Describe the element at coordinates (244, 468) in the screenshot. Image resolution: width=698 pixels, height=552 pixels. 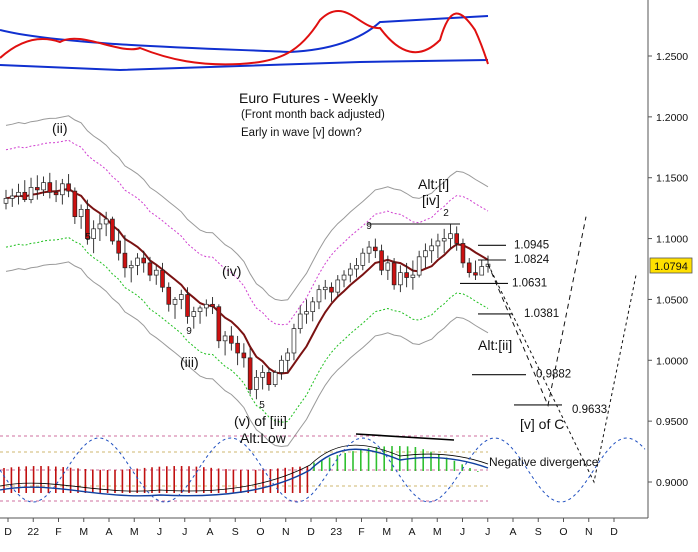
I see `oscillator-main-line` at that location.